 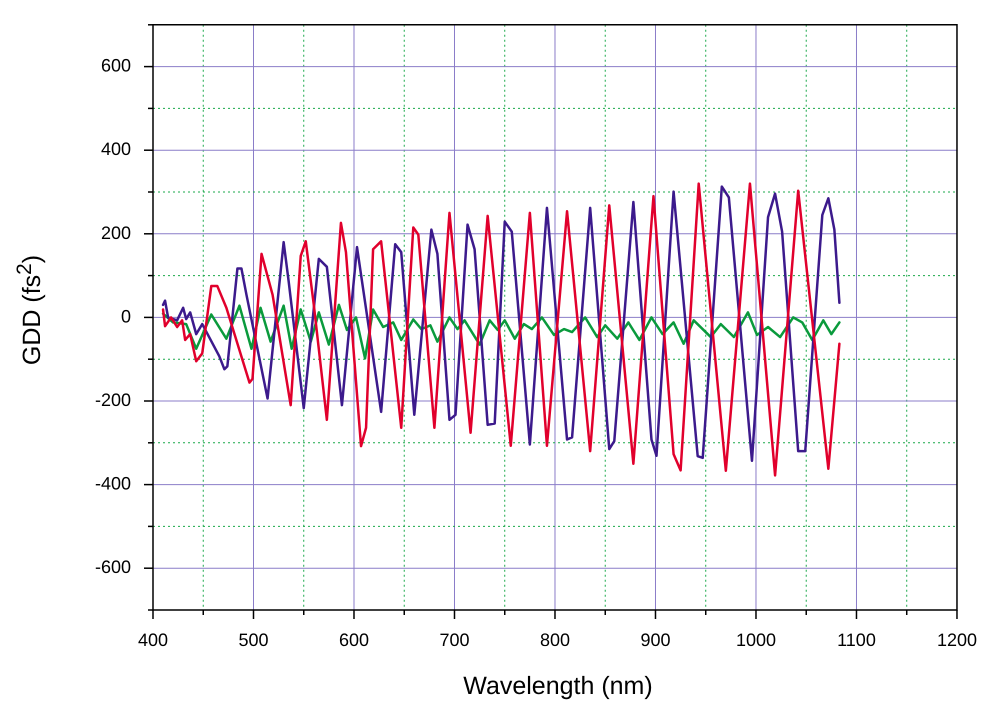 What do you see at coordinates (555, 640) in the screenshot?
I see `x-tick-label: 800` at bounding box center [555, 640].